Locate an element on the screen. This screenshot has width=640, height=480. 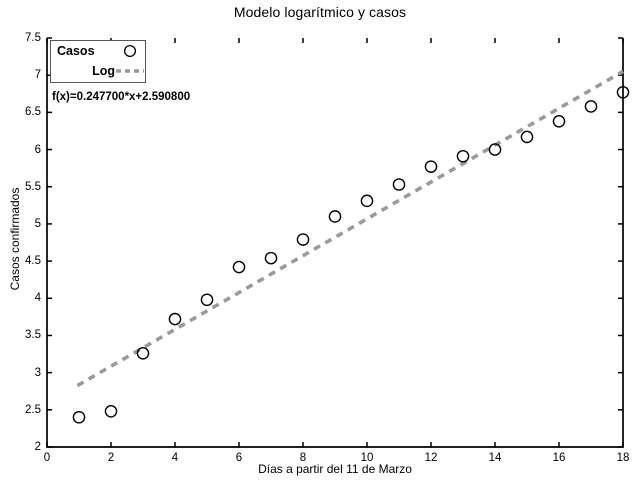
x-tick-label: 6 is located at coordinates (239, 458).